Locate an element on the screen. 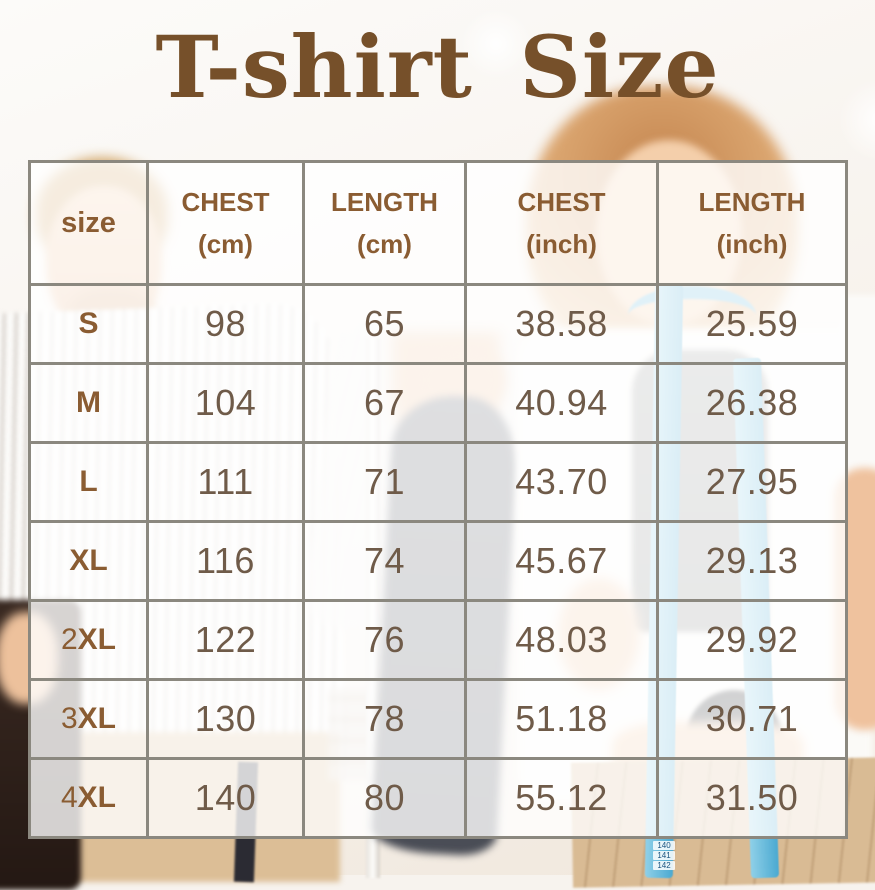 Image resolution: width=875 pixels, height=890 pixels. table-row-xl: XL 116 74 45.67 29.13 is located at coordinates (438, 561).